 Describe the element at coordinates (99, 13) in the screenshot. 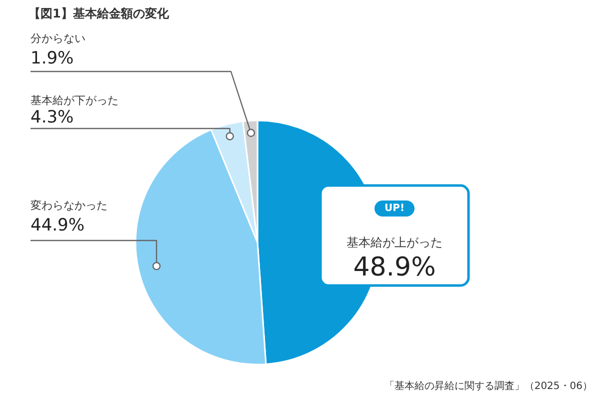

I see `chart-title: 【図1】基本給金額の変化` at that location.